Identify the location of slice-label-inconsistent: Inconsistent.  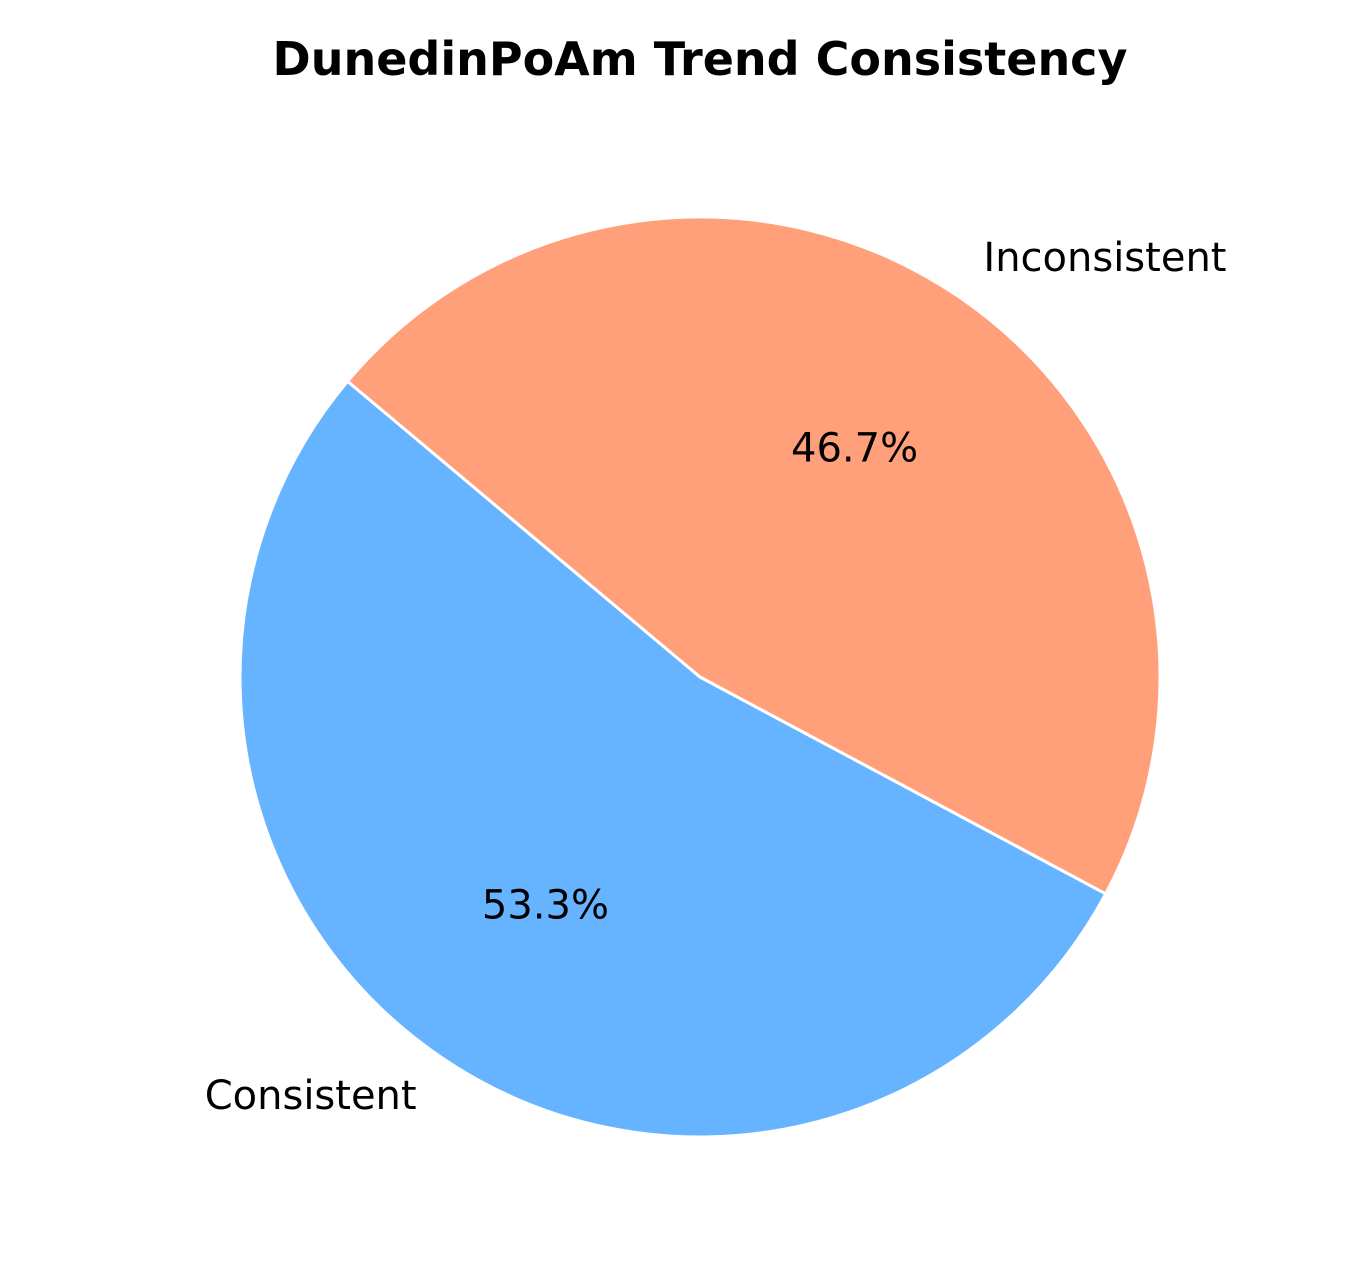
(1104, 258).